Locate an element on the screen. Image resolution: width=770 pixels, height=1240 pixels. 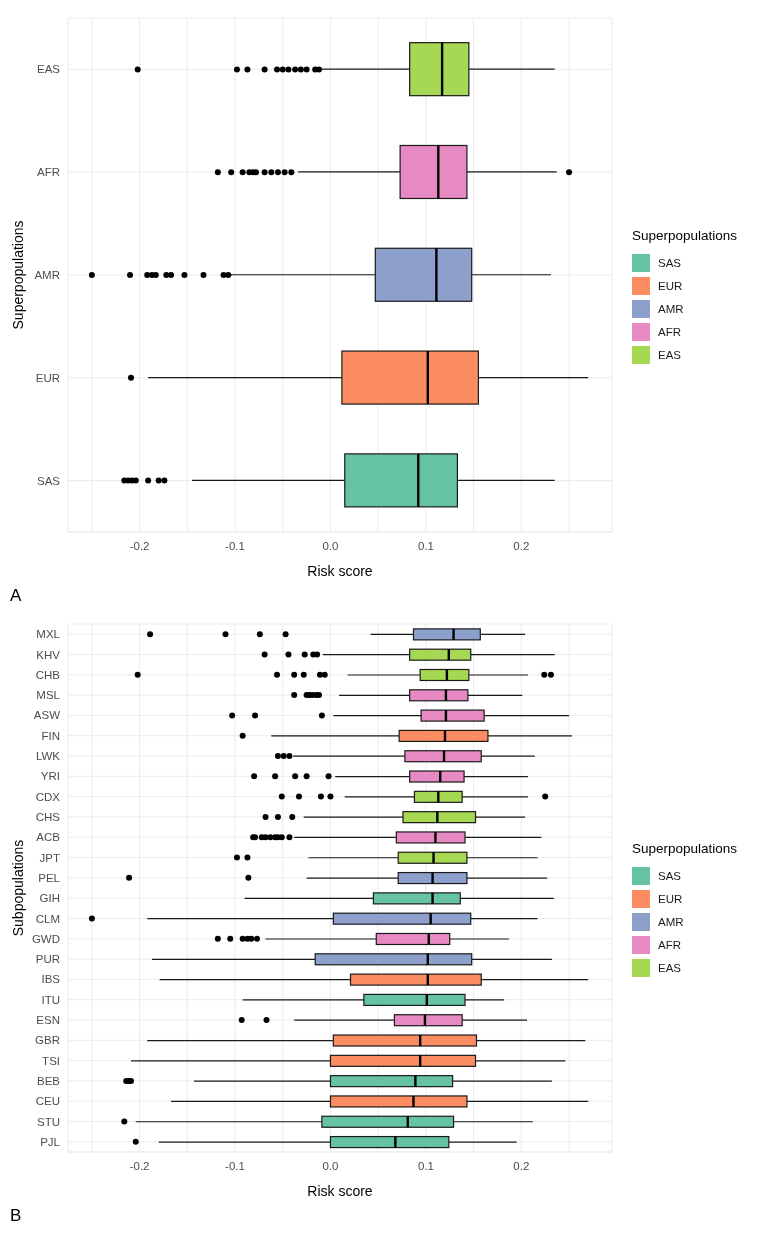
y-tick-label: CHB is located at coordinates (48, 674).